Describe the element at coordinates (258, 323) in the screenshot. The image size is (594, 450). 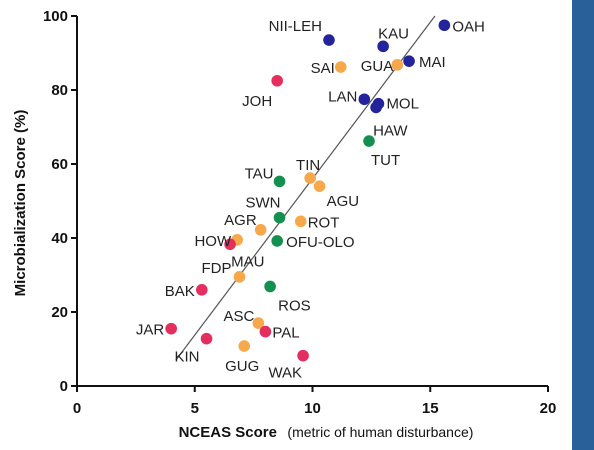
I see `data-point-asc` at that location.